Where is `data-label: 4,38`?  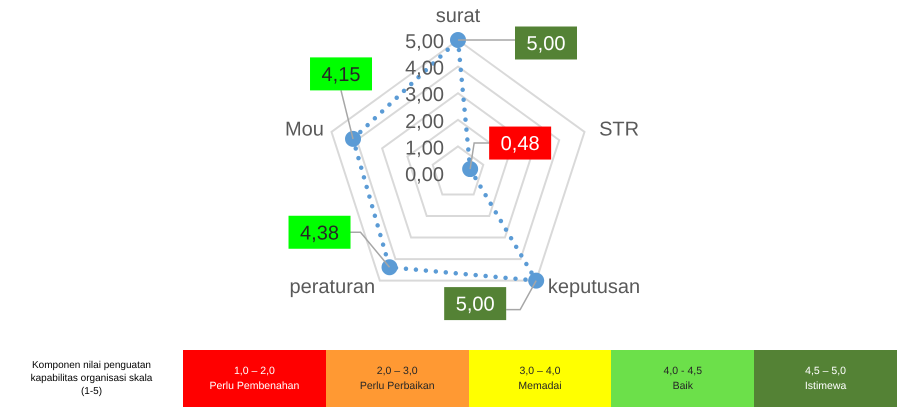 data-label: 4,38 is located at coordinates (319, 233).